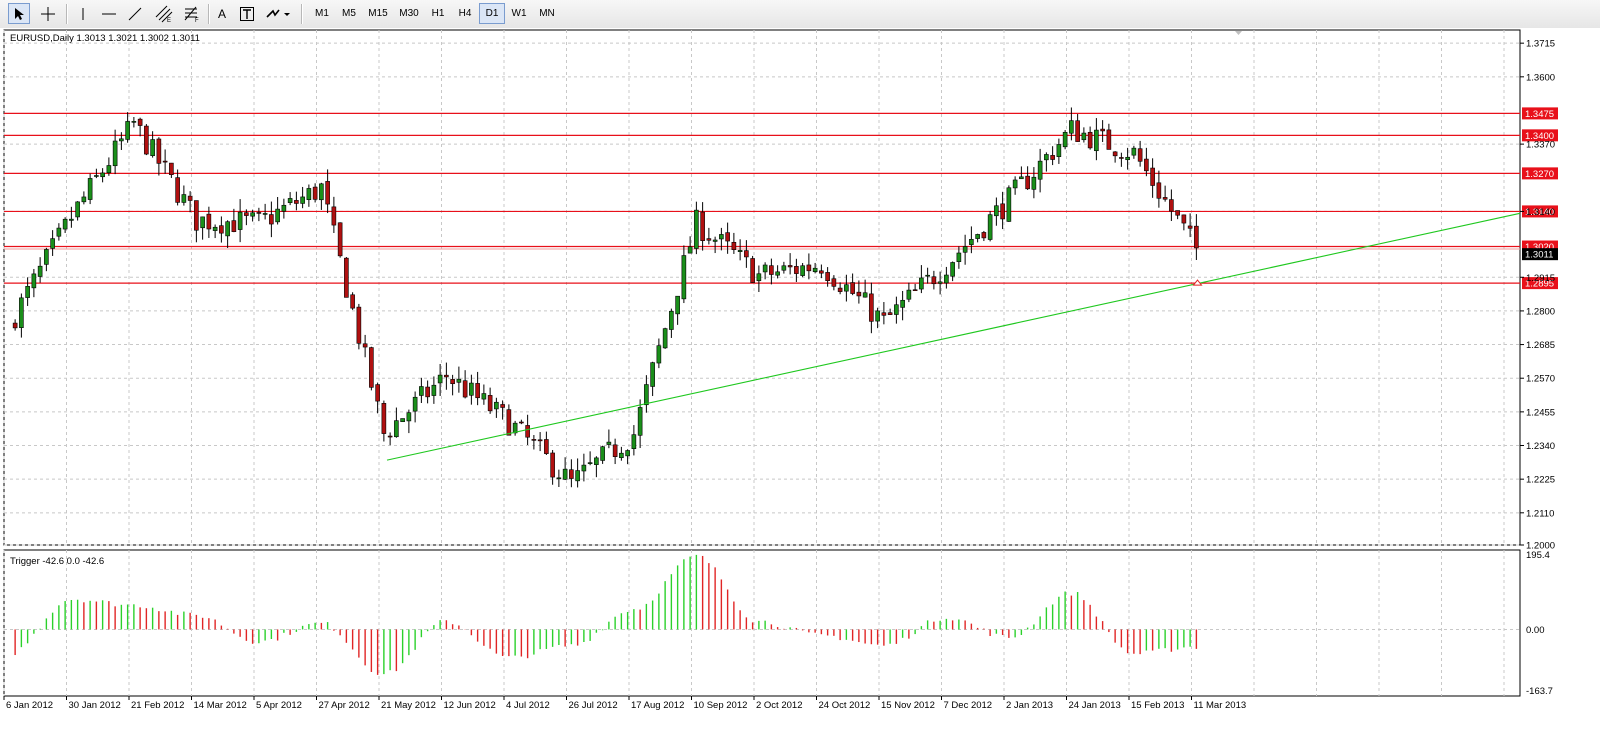 The width and height of the screenshot is (1600, 729). I want to click on price-axis-label: 1.2340, so click(1540, 446).